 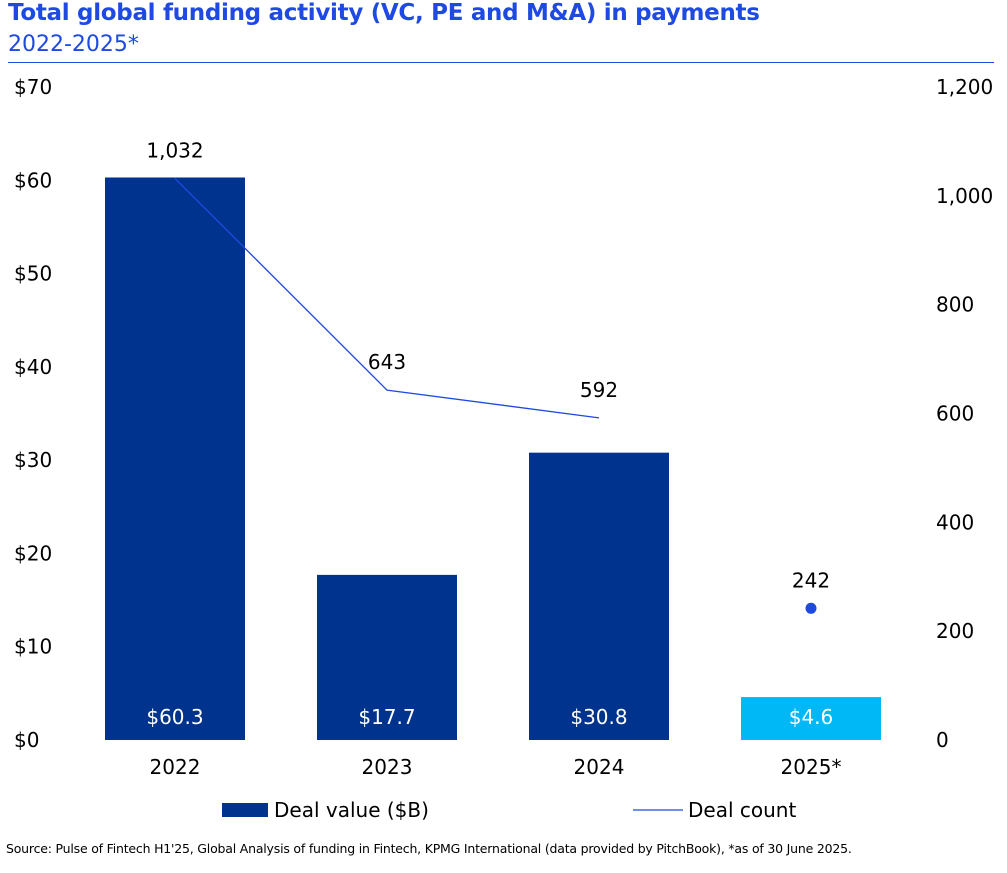 What do you see at coordinates (33, 460) in the screenshot?
I see `left-axis-tick-label: $30` at bounding box center [33, 460].